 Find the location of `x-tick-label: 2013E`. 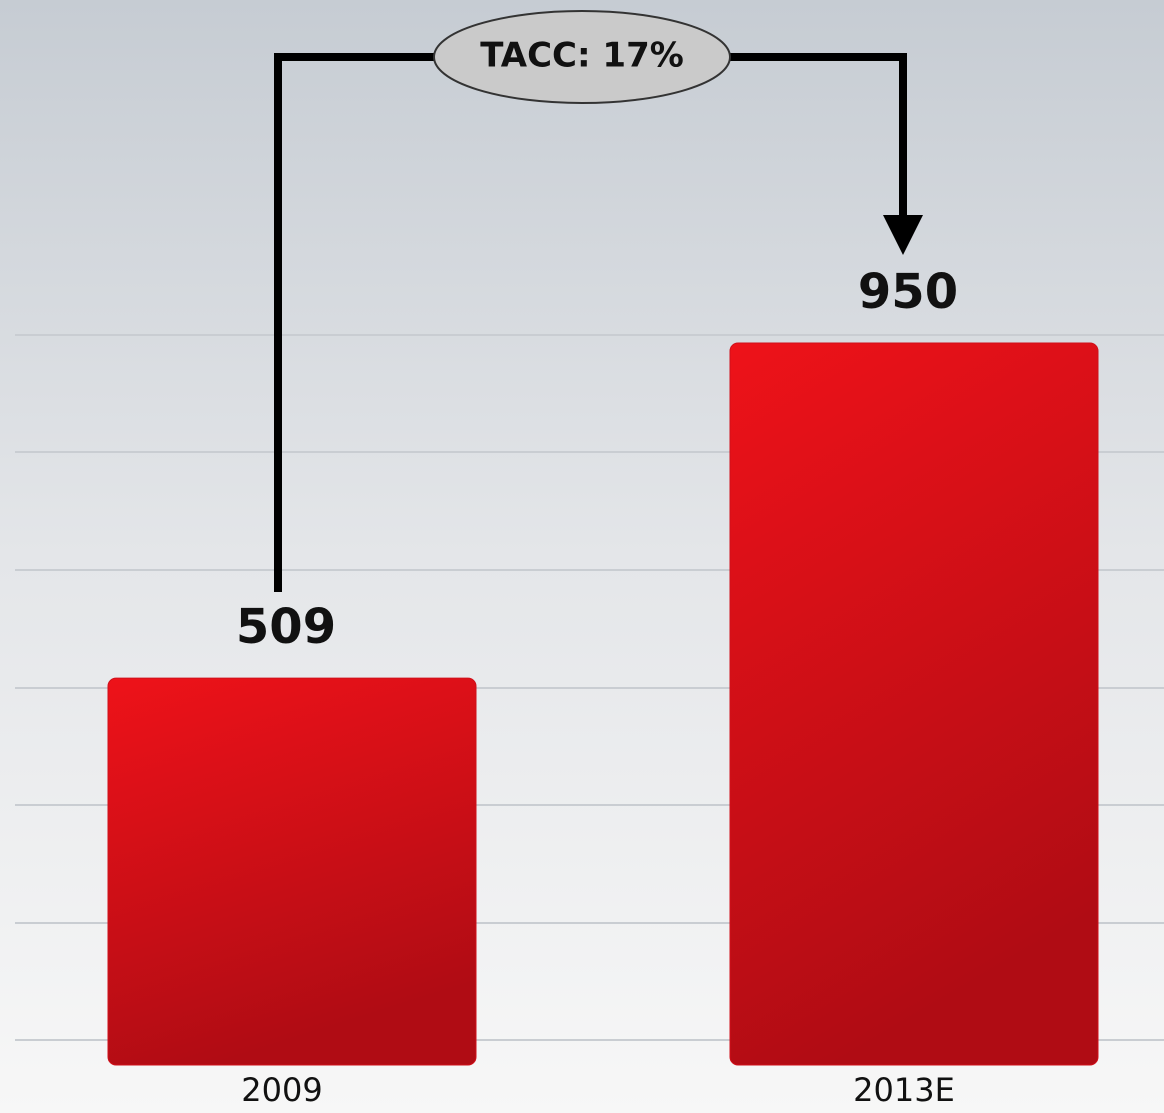

x-tick-label: 2013E is located at coordinates (904, 1090).